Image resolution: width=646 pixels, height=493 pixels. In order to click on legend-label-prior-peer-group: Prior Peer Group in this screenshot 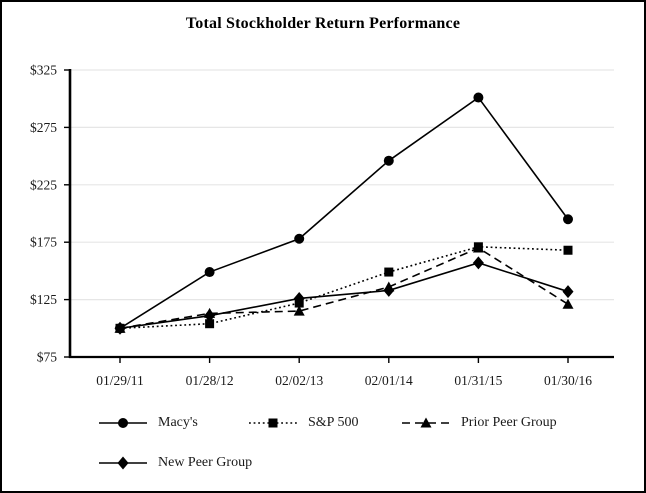, I will do `click(509, 422)`.